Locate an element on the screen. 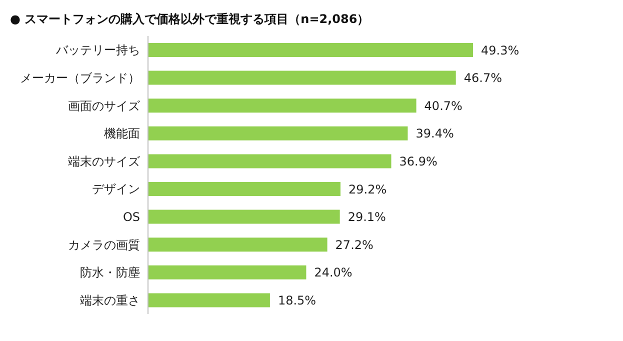 The width and height of the screenshot is (623, 341). y-tick-label: カメラの画質 is located at coordinates (104, 245).